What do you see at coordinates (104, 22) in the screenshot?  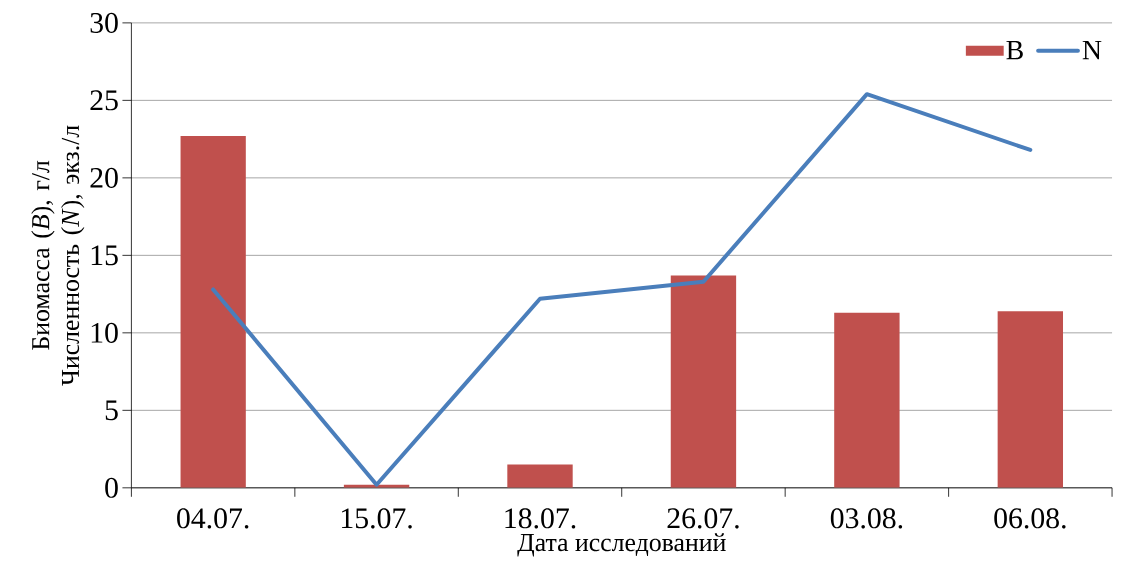 I see `y-tick-label: 30` at bounding box center [104, 22].